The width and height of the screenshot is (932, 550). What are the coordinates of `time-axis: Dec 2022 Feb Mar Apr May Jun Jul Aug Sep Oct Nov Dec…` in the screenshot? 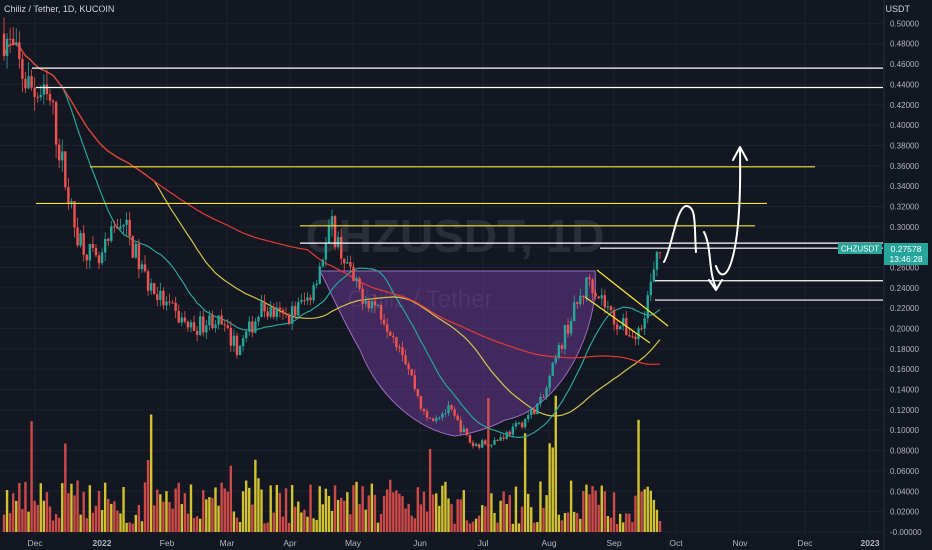 It's located at (453, 543).